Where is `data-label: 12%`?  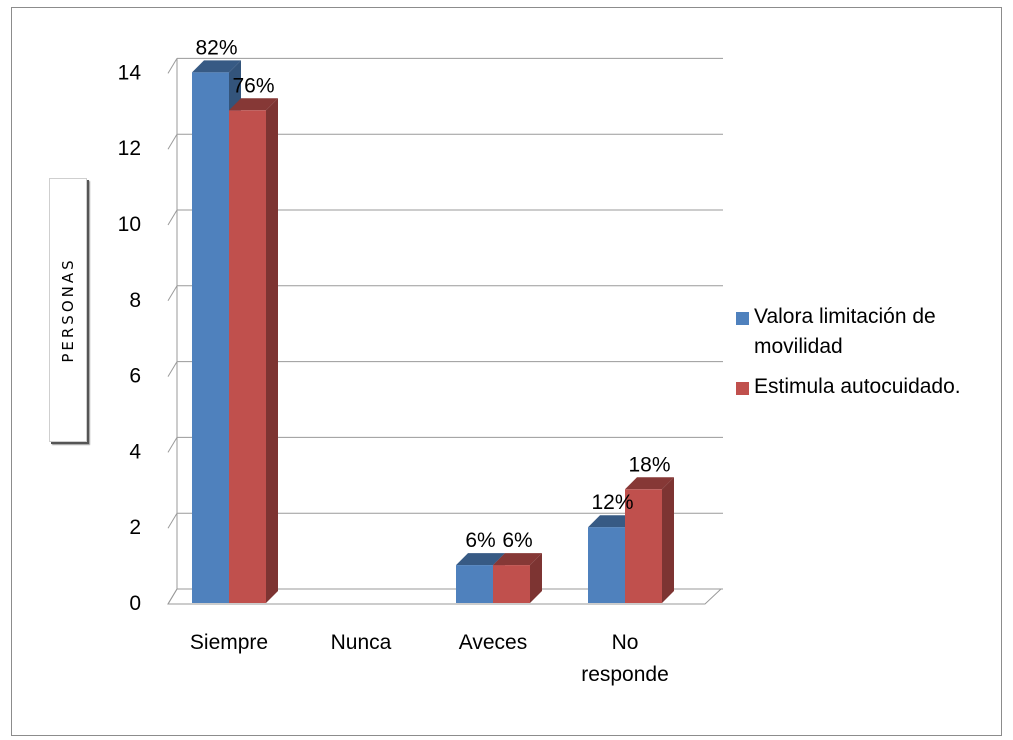 data-label: 12% is located at coordinates (612, 502).